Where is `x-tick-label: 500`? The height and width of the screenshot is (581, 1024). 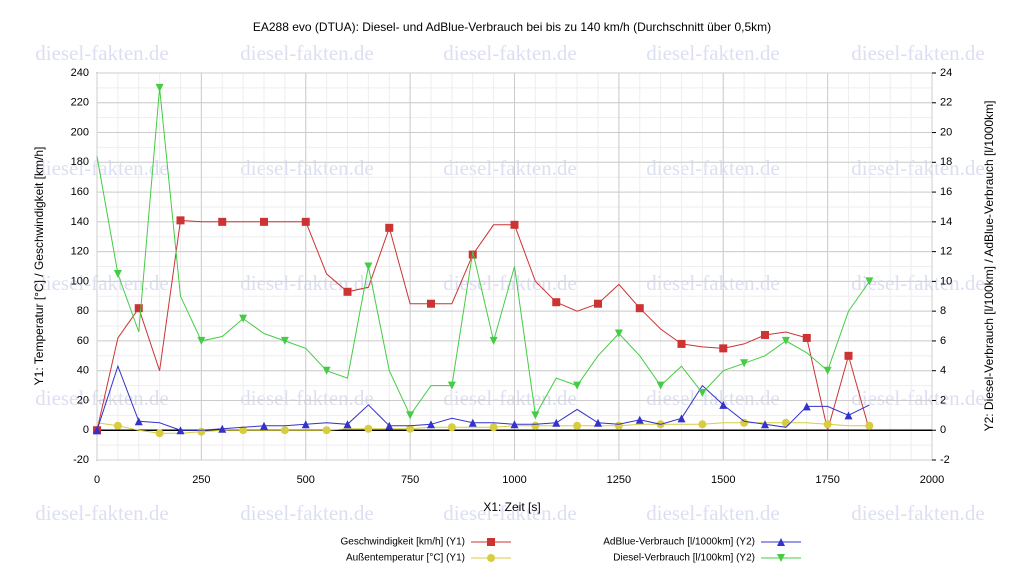 x-tick-label: 500 is located at coordinates (306, 480).